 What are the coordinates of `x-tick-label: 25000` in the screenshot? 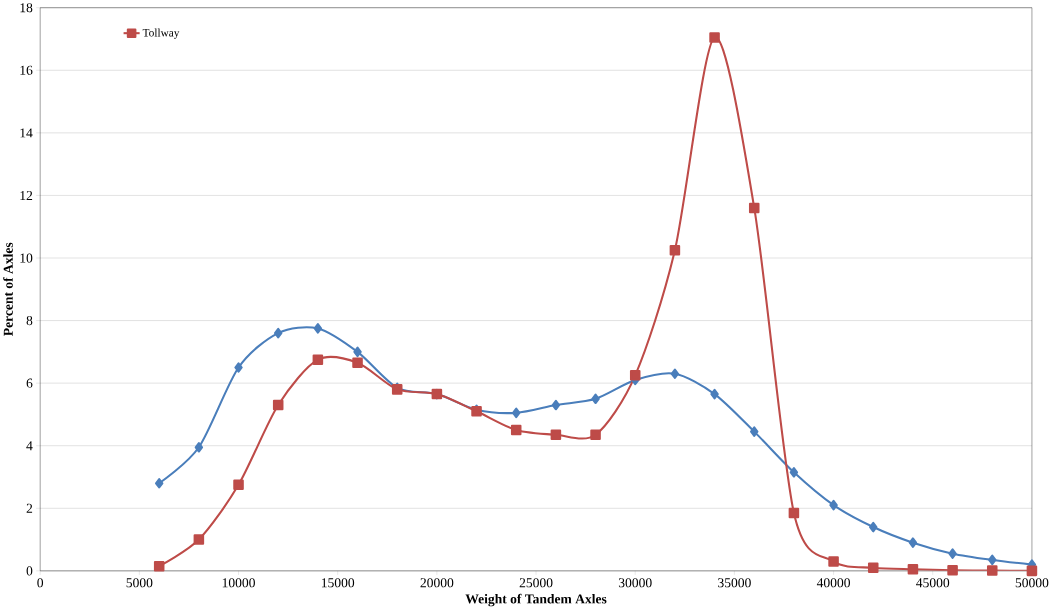 It's located at (536, 582).